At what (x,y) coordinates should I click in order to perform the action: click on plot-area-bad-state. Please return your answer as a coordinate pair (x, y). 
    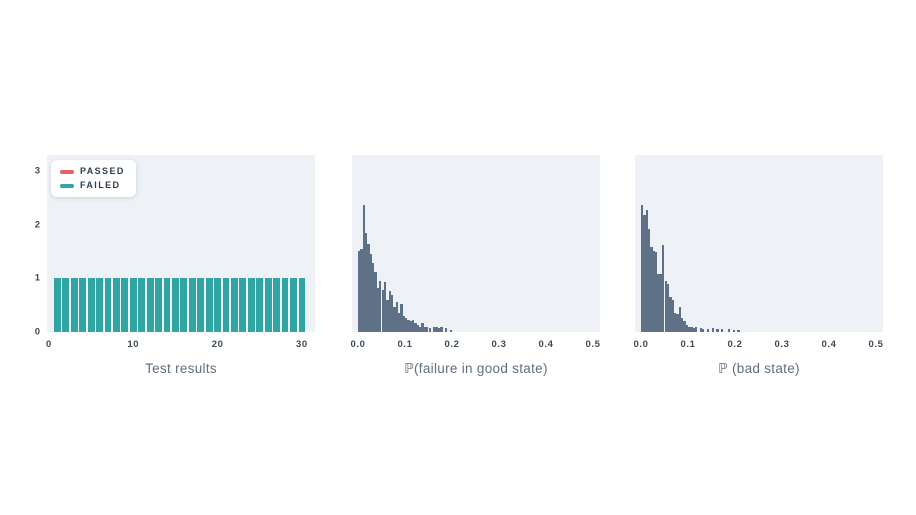
    Looking at the image, I should click on (759, 243).